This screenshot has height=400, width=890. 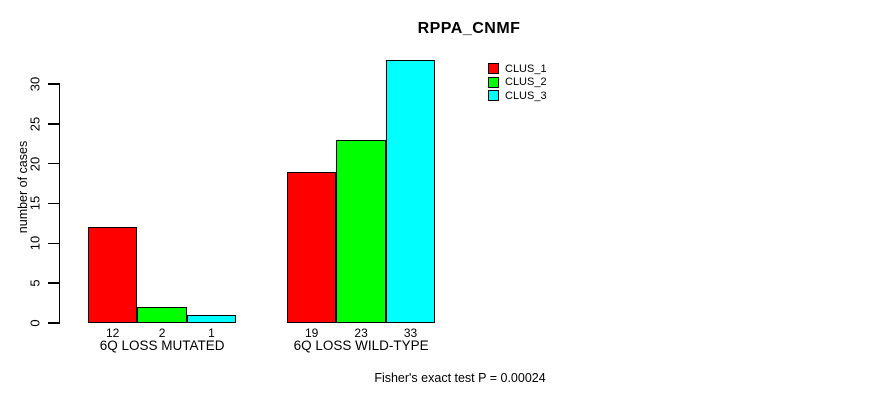 What do you see at coordinates (526, 95) in the screenshot?
I see `legend-label: CLUS_3` at bounding box center [526, 95].